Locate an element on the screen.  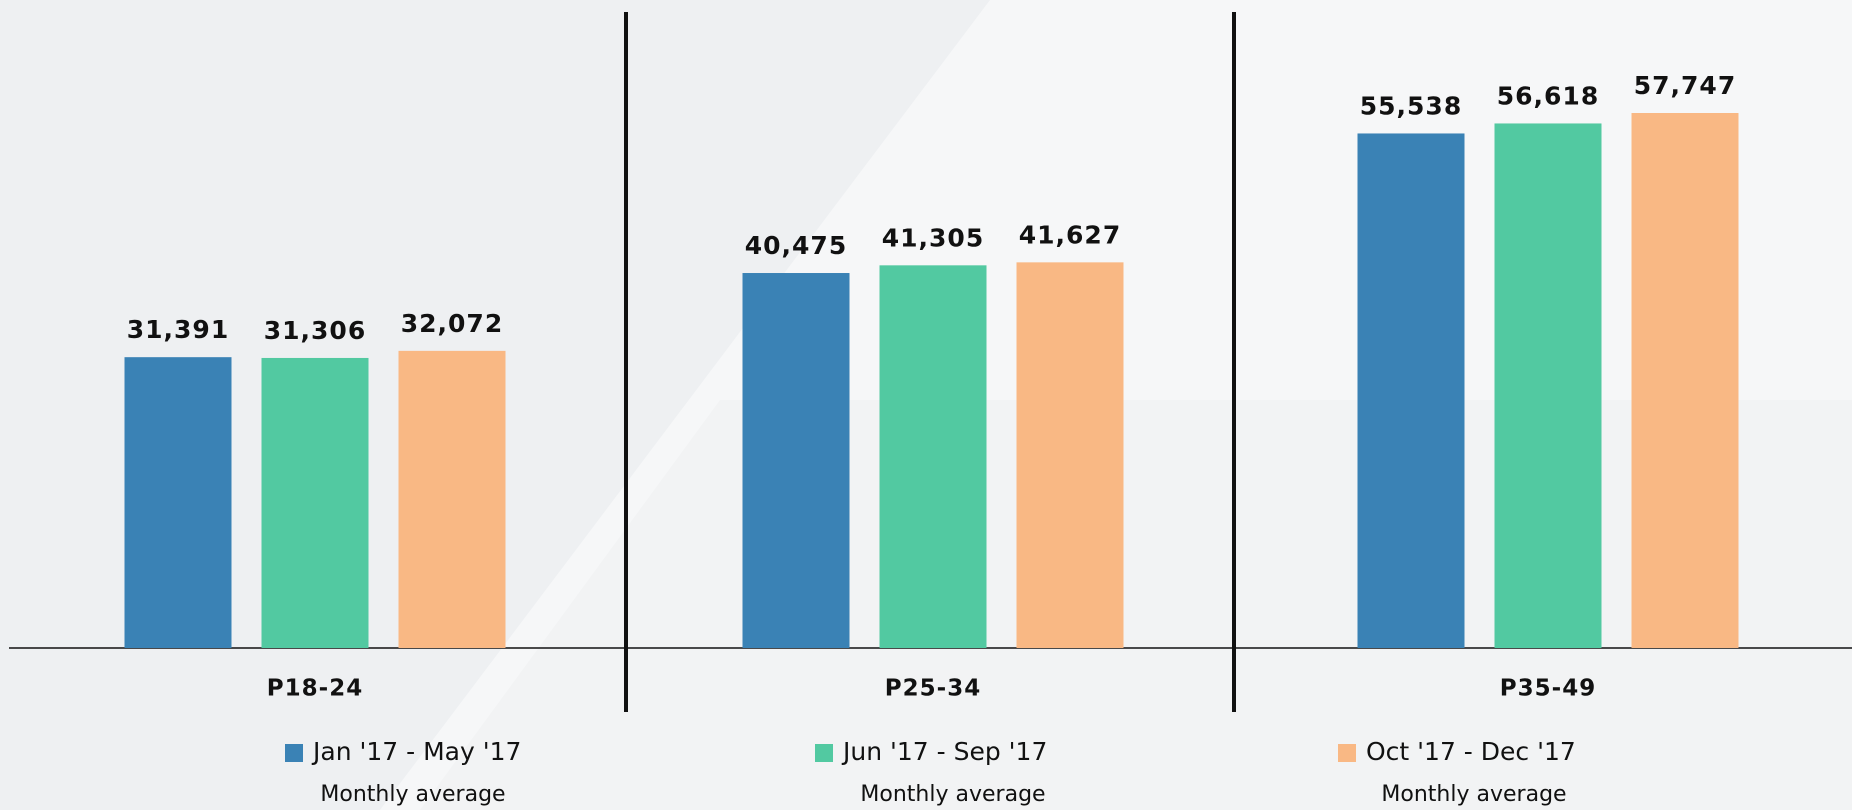
category-label: P25-34 is located at coordinates (933, 689).